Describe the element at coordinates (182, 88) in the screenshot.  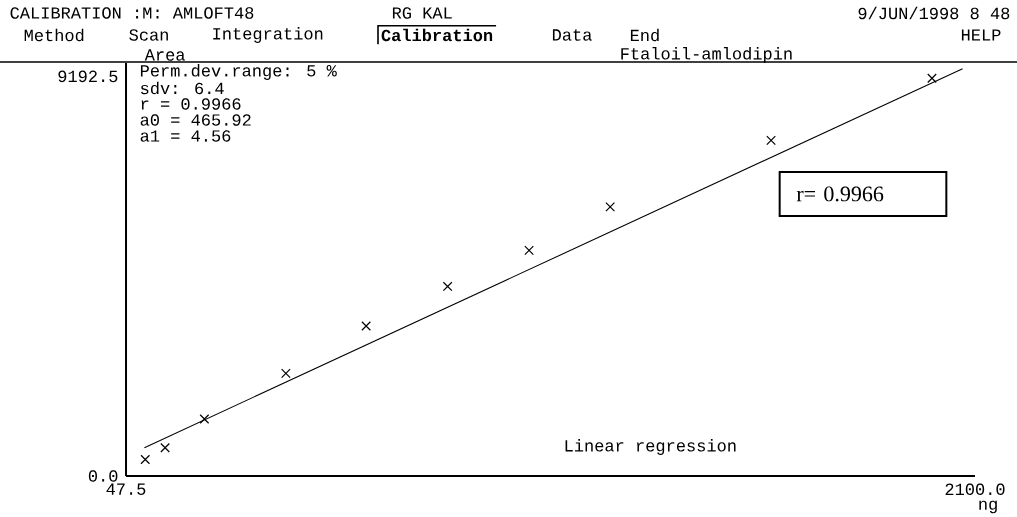
I see `annotation: sdv: 6.4` at that location.